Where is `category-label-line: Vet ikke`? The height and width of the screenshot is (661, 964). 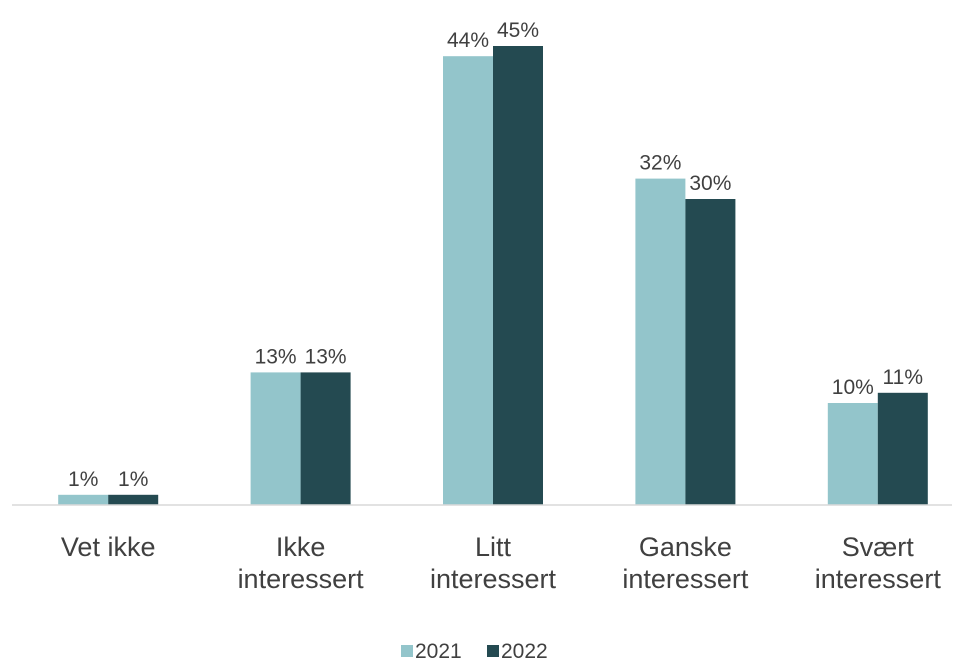 category-label-line: Vet ikke is located at coordinates (108, 547).